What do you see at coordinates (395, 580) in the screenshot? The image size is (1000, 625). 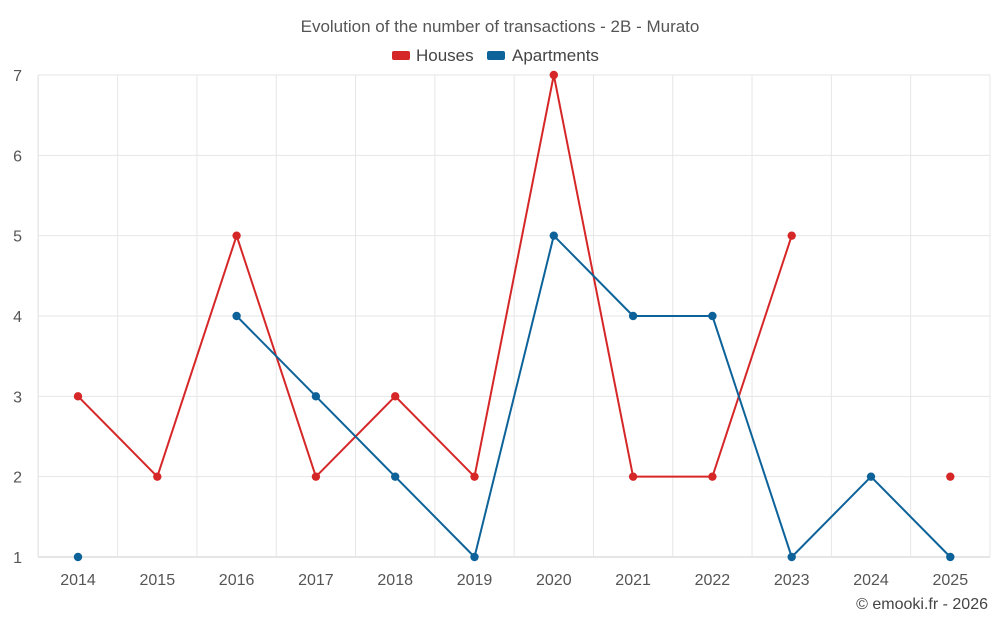 I see `x-tick-label: 2018` at bounding box center [395, 580].